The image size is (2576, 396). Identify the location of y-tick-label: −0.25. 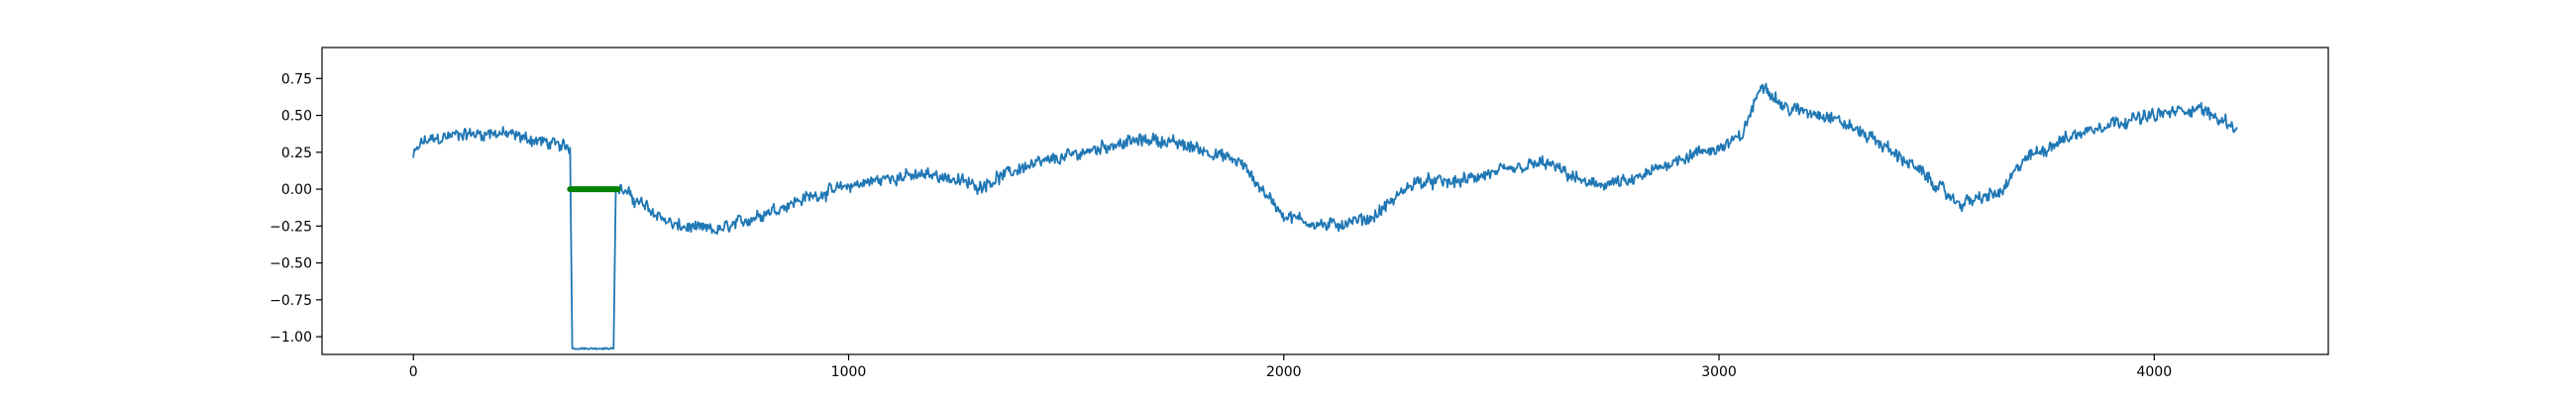
(290, 227).